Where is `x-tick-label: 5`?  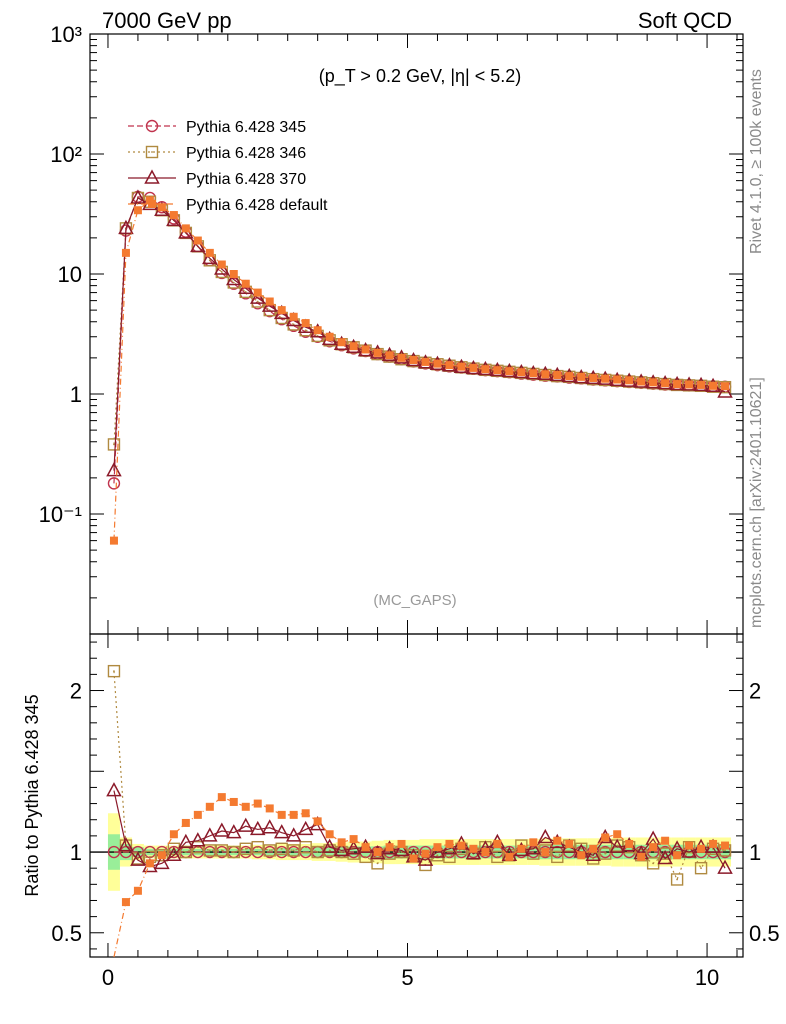
x-tick-label: 5 is located at coordinates (407, 977).